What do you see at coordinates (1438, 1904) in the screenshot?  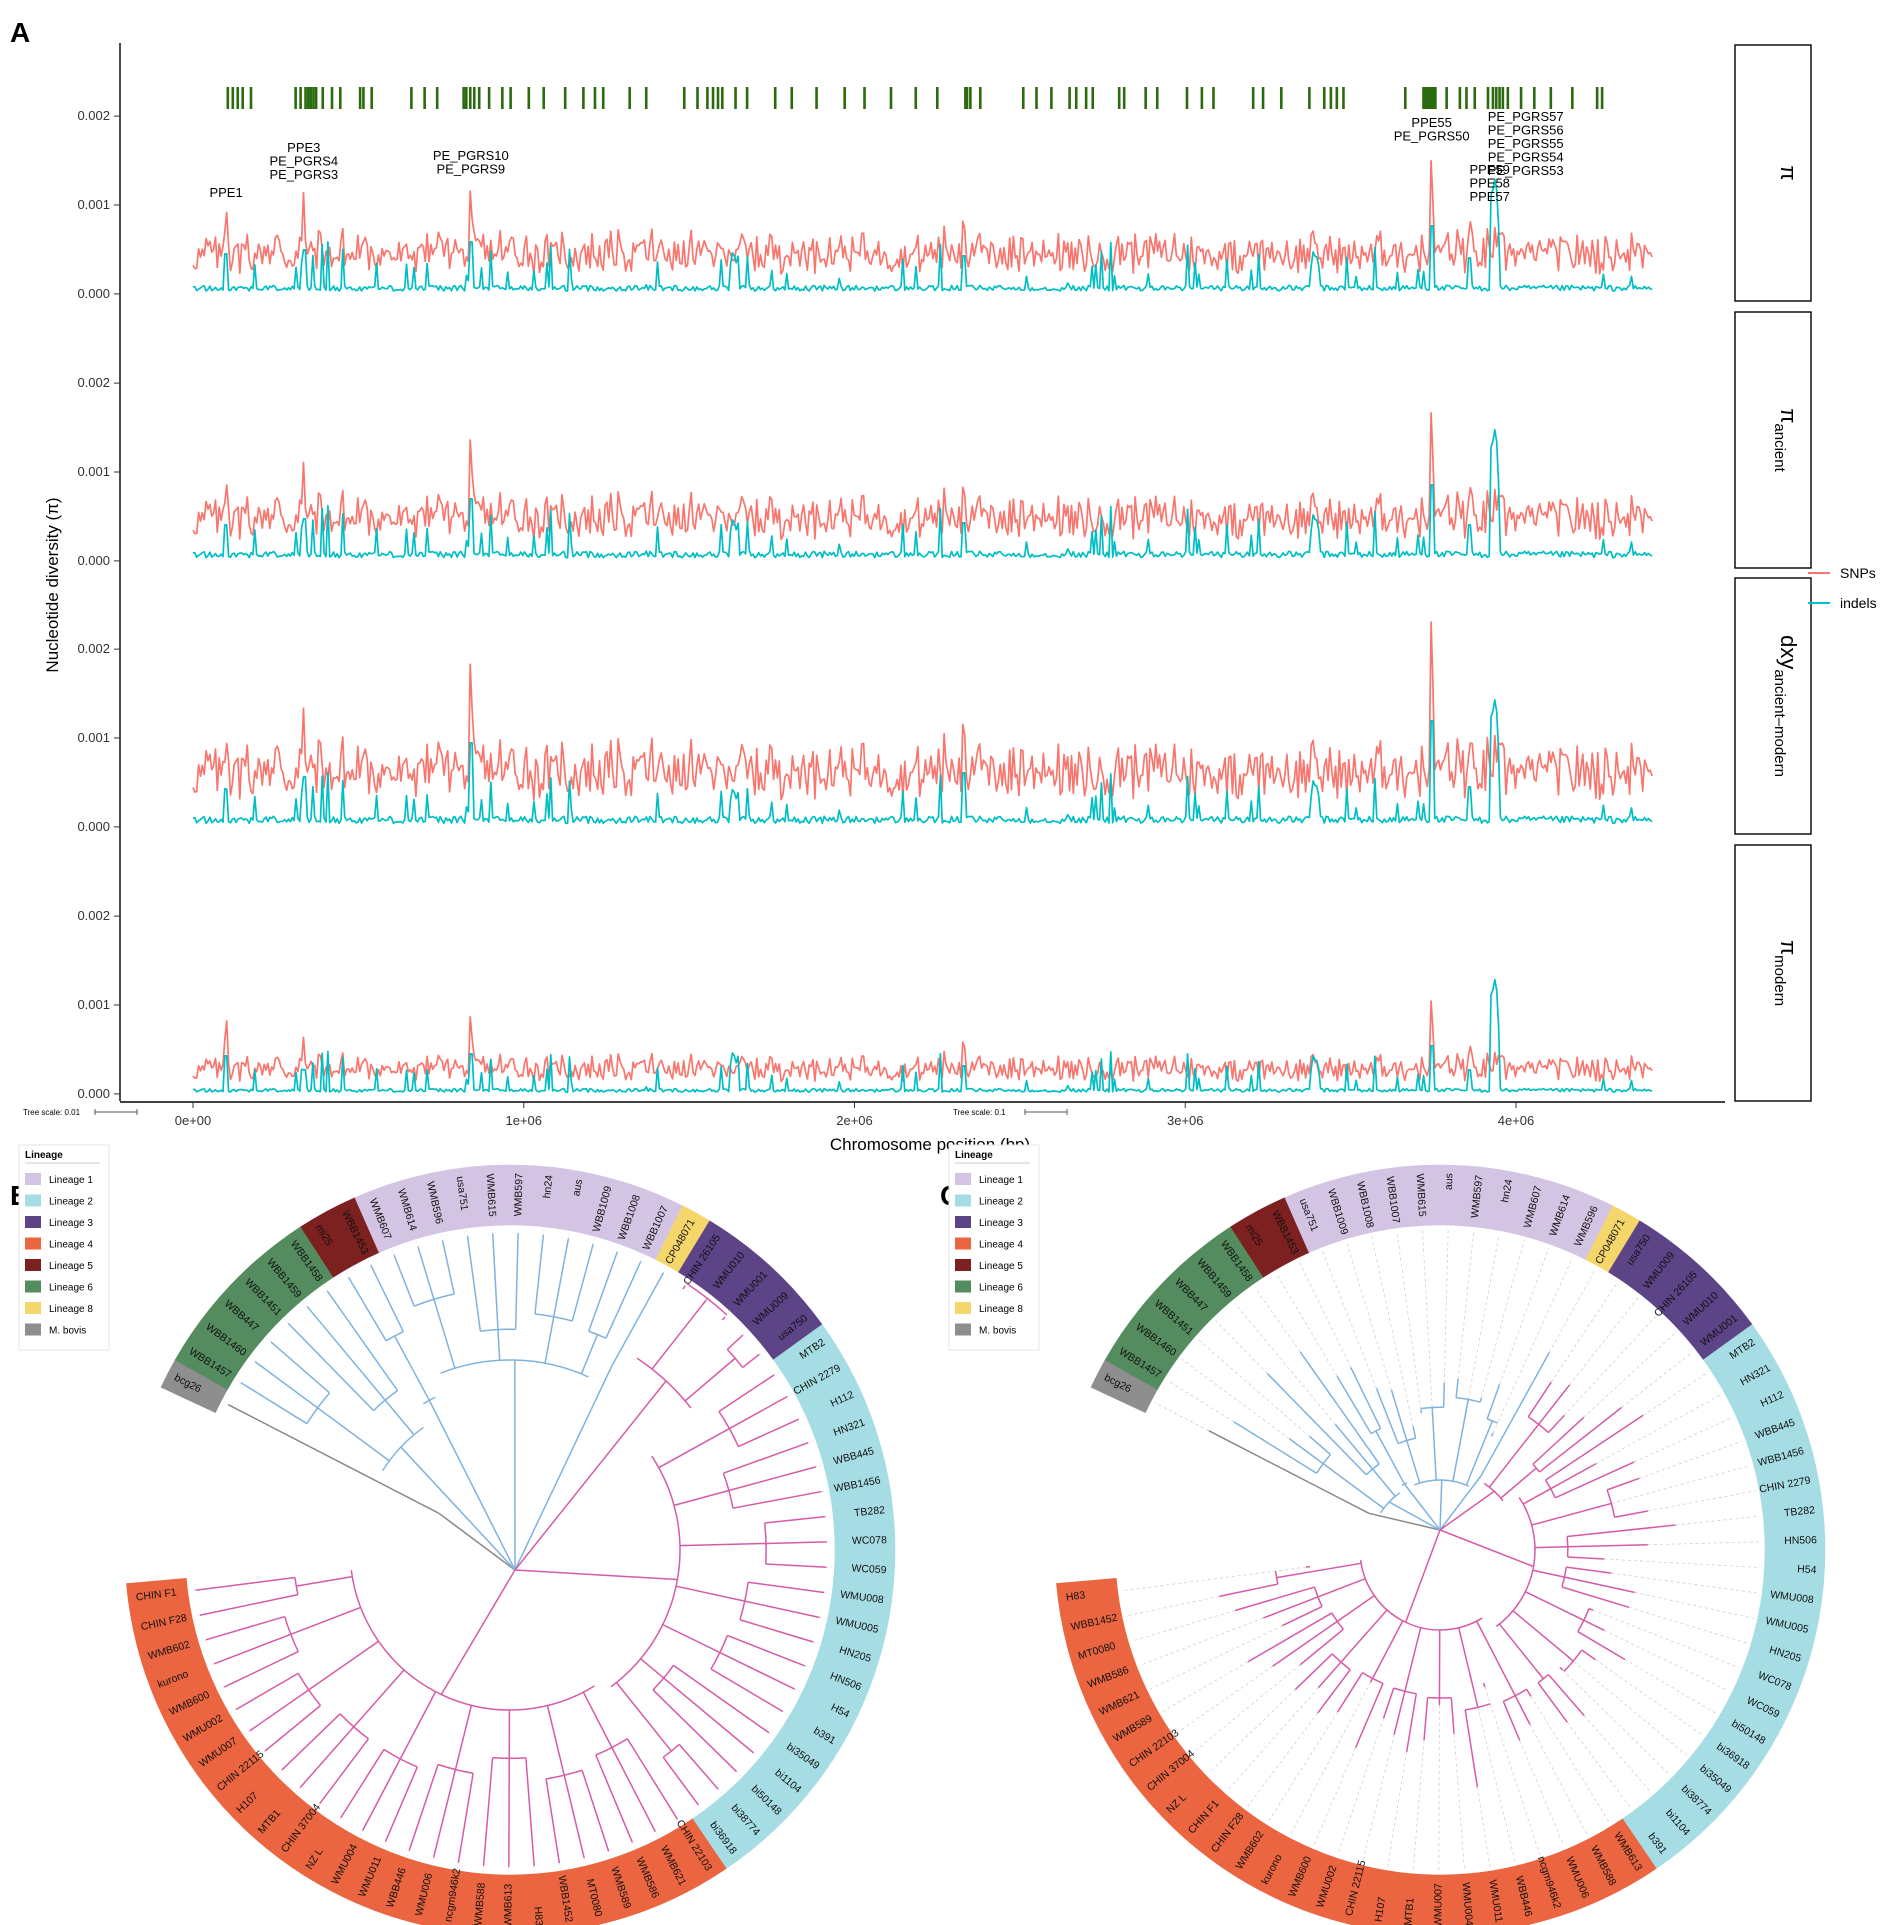 I see `leaf-label: WMU007` at bounding box center [1438, 1904].